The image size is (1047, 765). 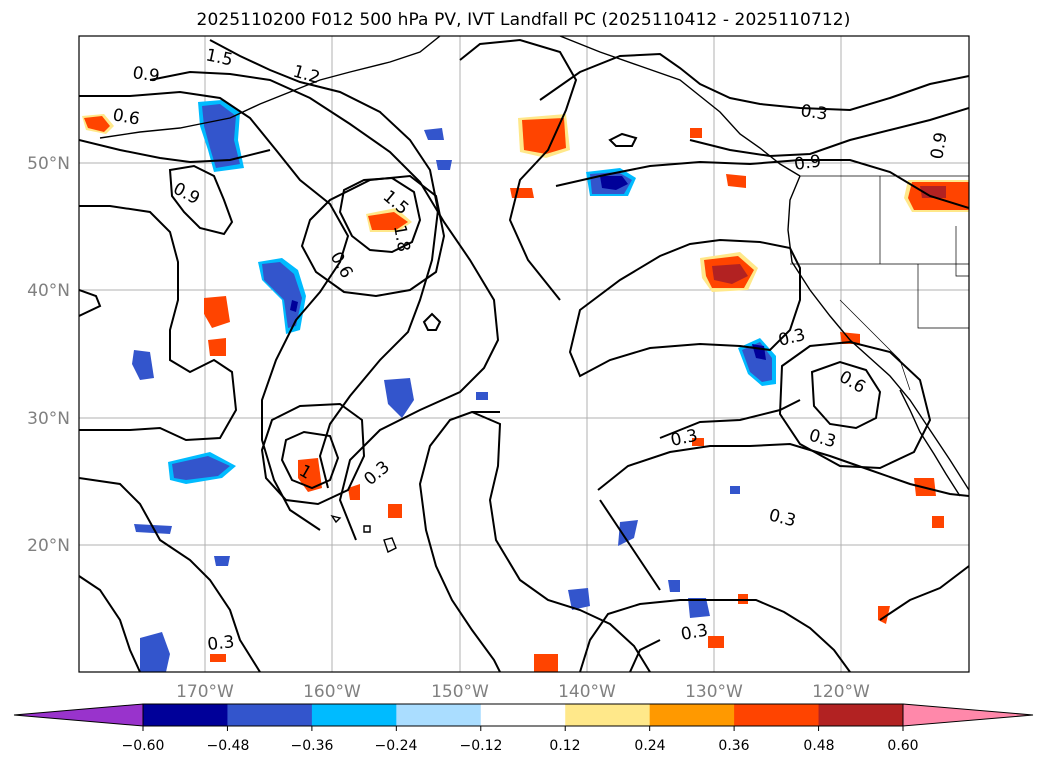 I want to click on lon-label: 140°W, so click(x=587, y=692).